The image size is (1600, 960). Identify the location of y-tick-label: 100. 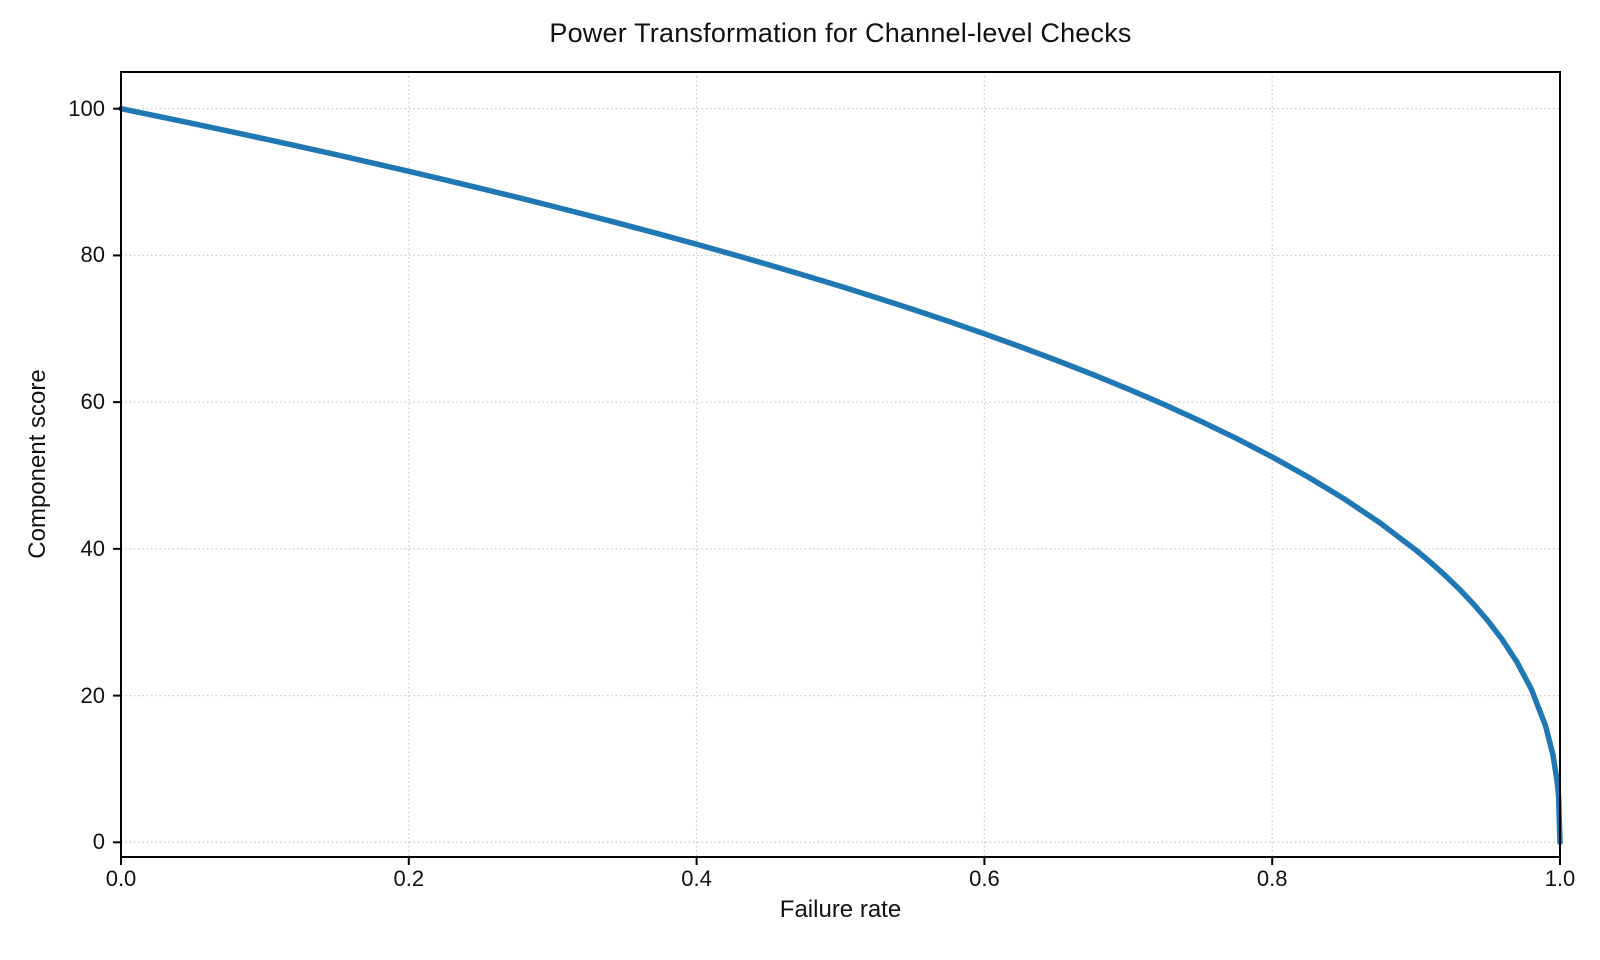
(86, 108).